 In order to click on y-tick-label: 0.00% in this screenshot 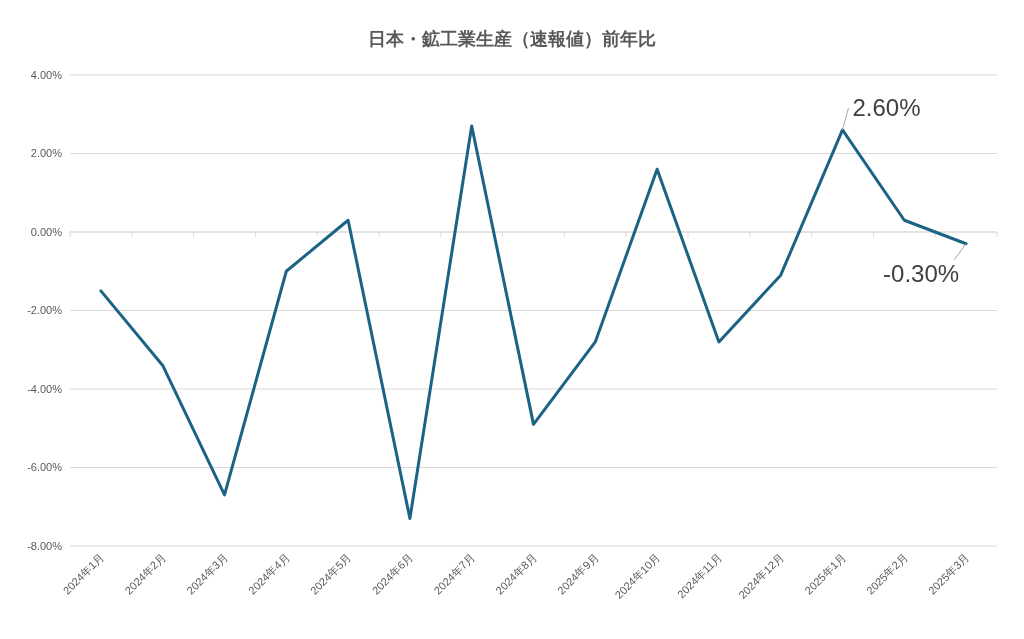, I will do `click(46, 231)`.